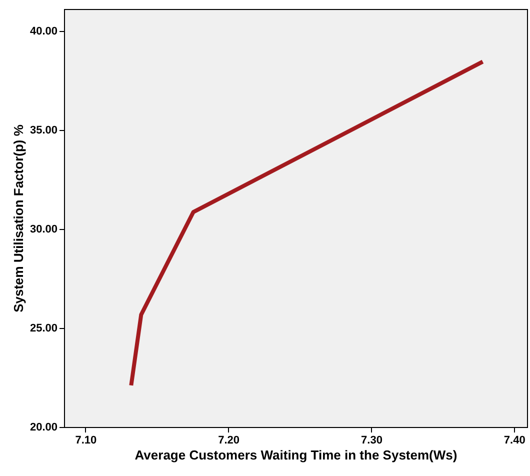 The width and height of the screenshot is (530, 476). What do you see at coordinates (371, 440) in the screenshot?
I see `x-tick-label: 7.30` at bounding box center [371, 440].